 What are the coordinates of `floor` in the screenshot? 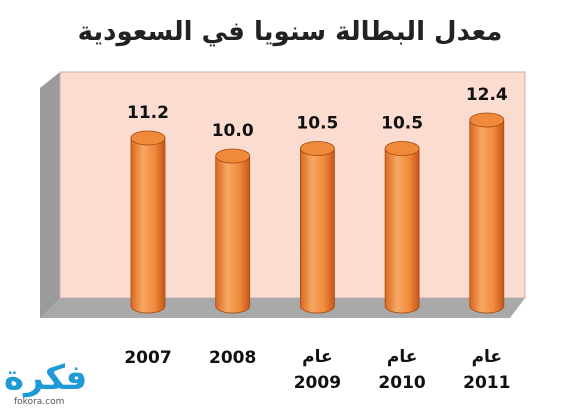 It's located at (282, 308).